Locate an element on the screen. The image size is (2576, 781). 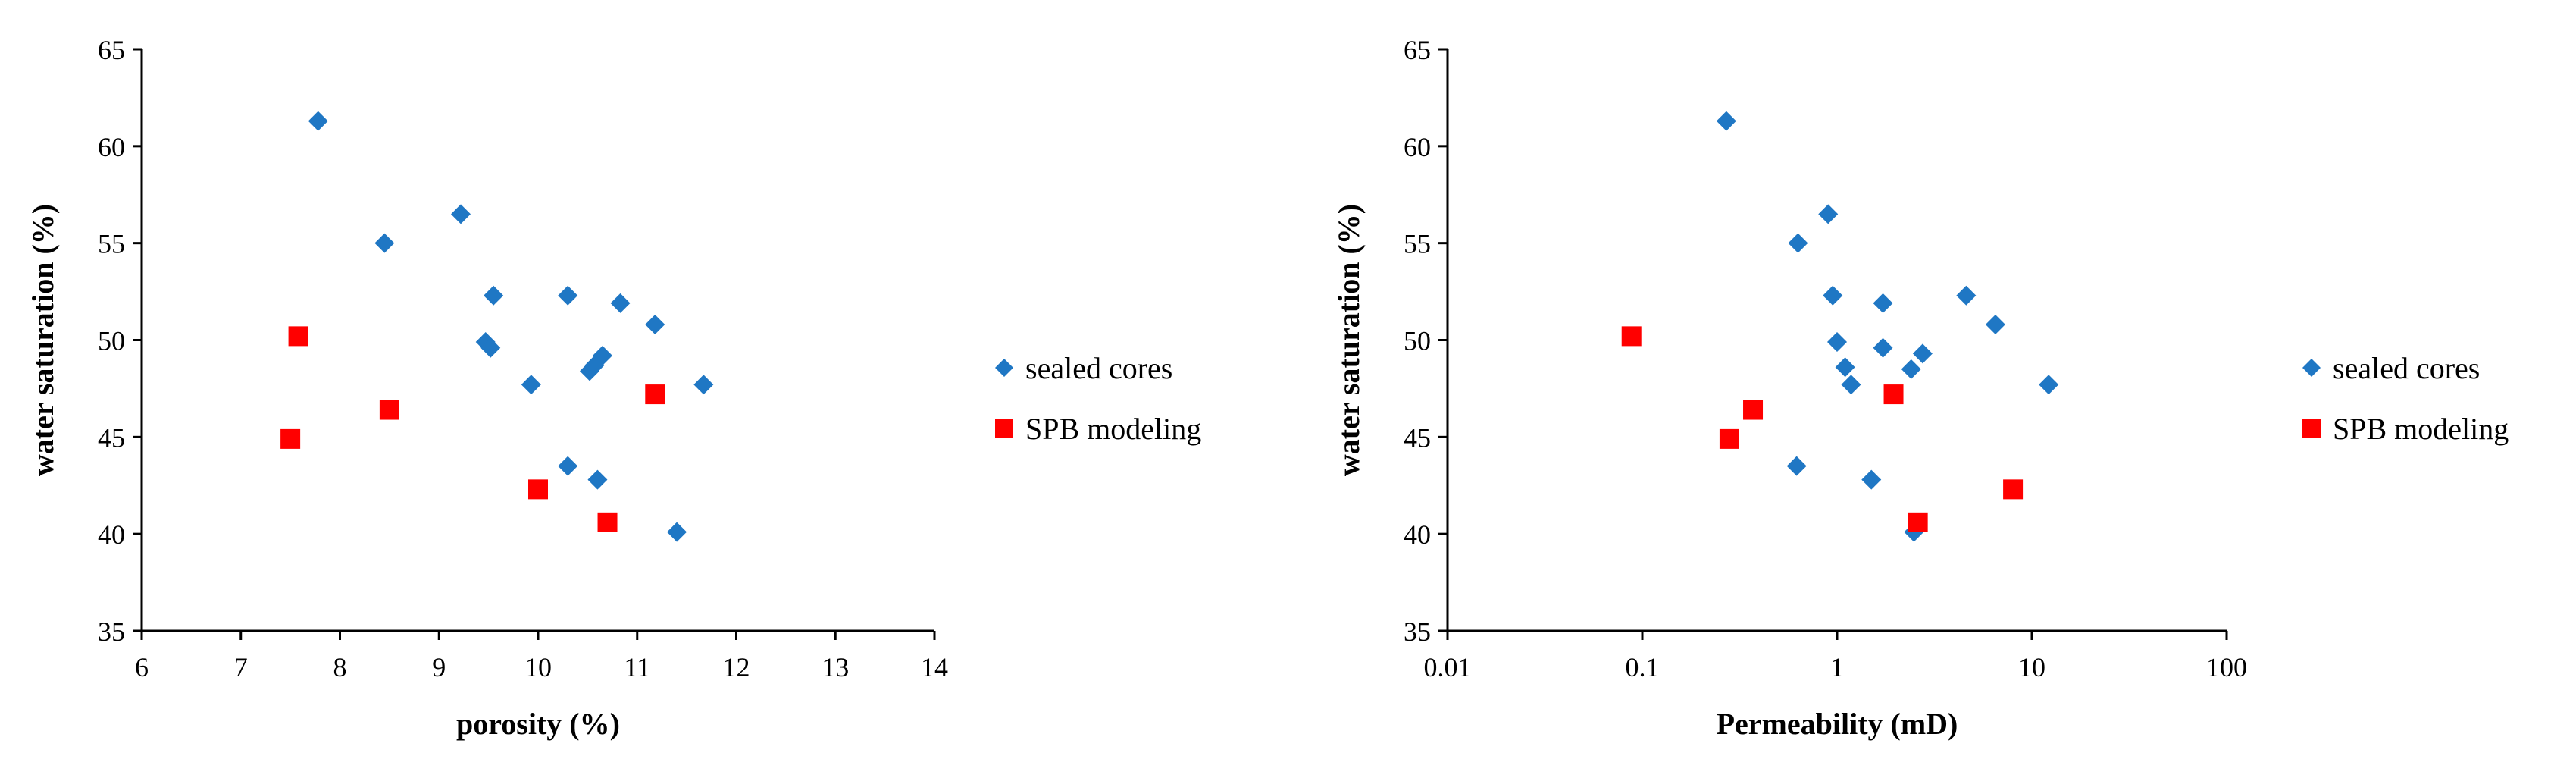
x-tick-label: 14 is located at coordinates (935, 667).